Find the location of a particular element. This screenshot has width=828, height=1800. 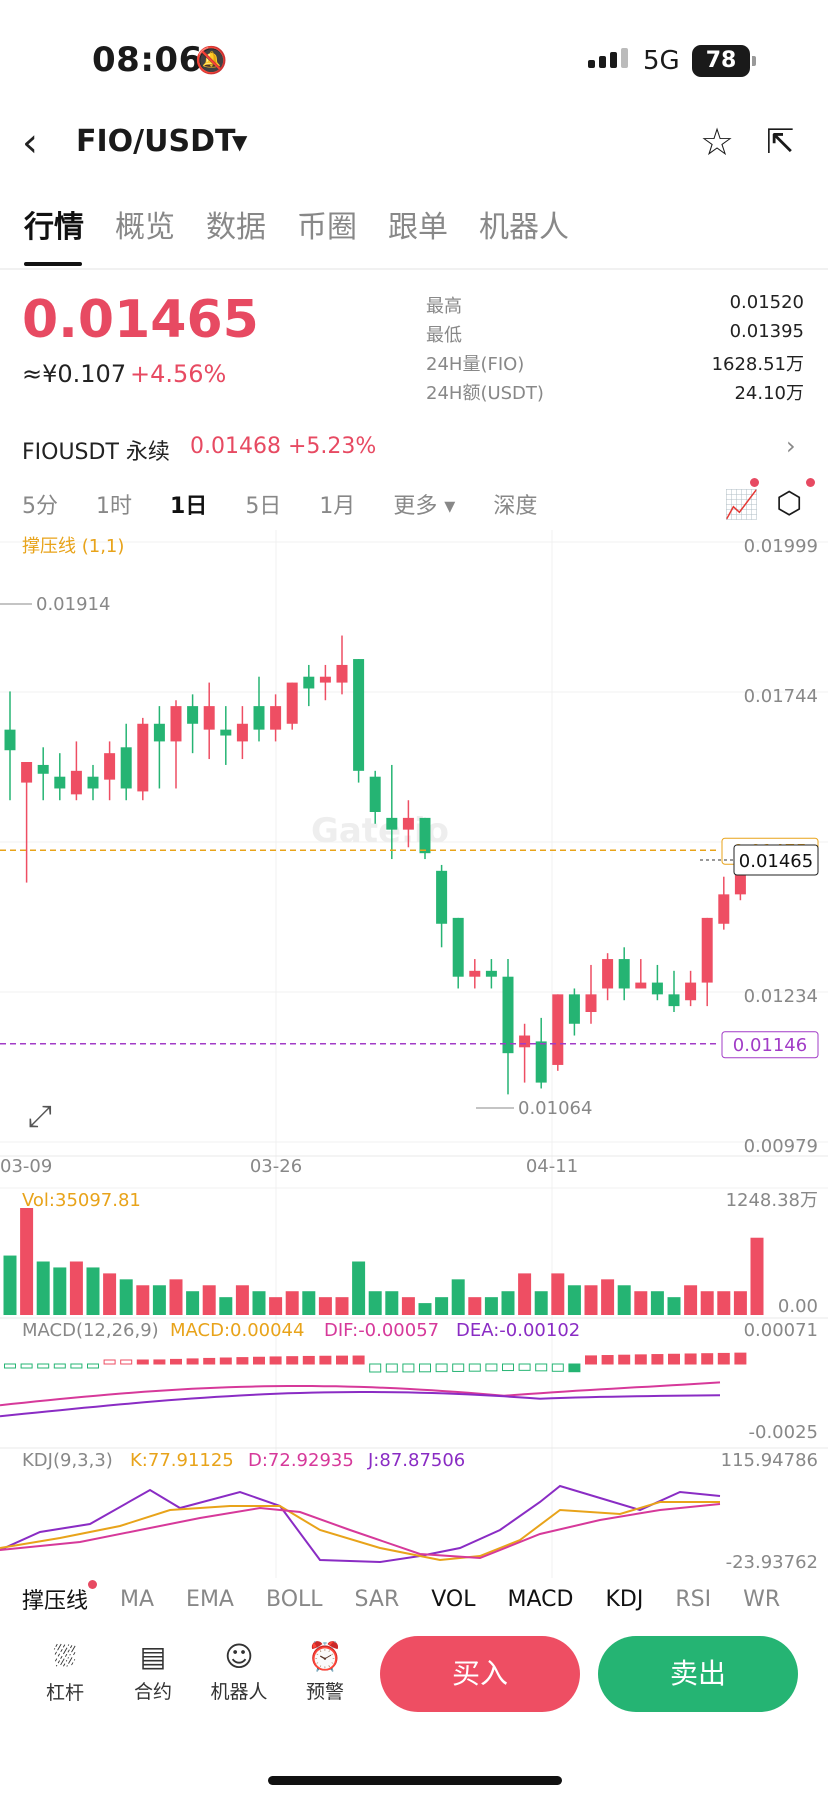

tab-community: 币圈 is located at coordinates (327, 227).